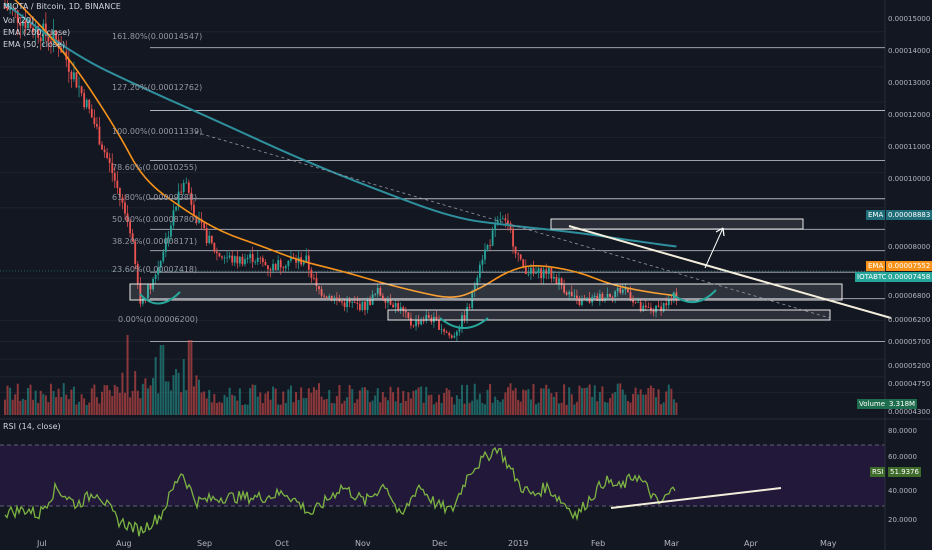 The image size is (932, 550). I want to click on arrow-head, so click(720, 232).